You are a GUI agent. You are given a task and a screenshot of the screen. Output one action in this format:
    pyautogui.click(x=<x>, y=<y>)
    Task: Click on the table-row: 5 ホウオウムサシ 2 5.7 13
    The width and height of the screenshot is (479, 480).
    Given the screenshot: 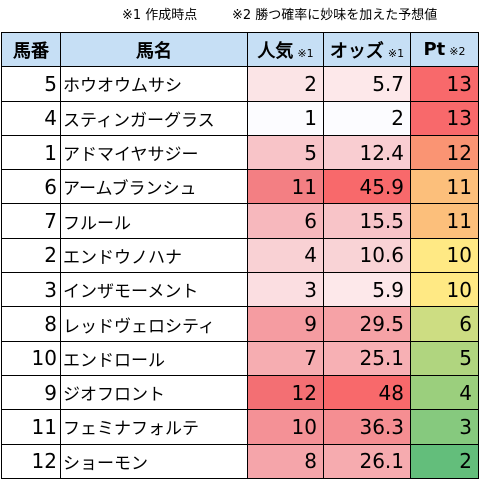 What is the action you would take?
    pyautogui.click(x=240, y=84)
    